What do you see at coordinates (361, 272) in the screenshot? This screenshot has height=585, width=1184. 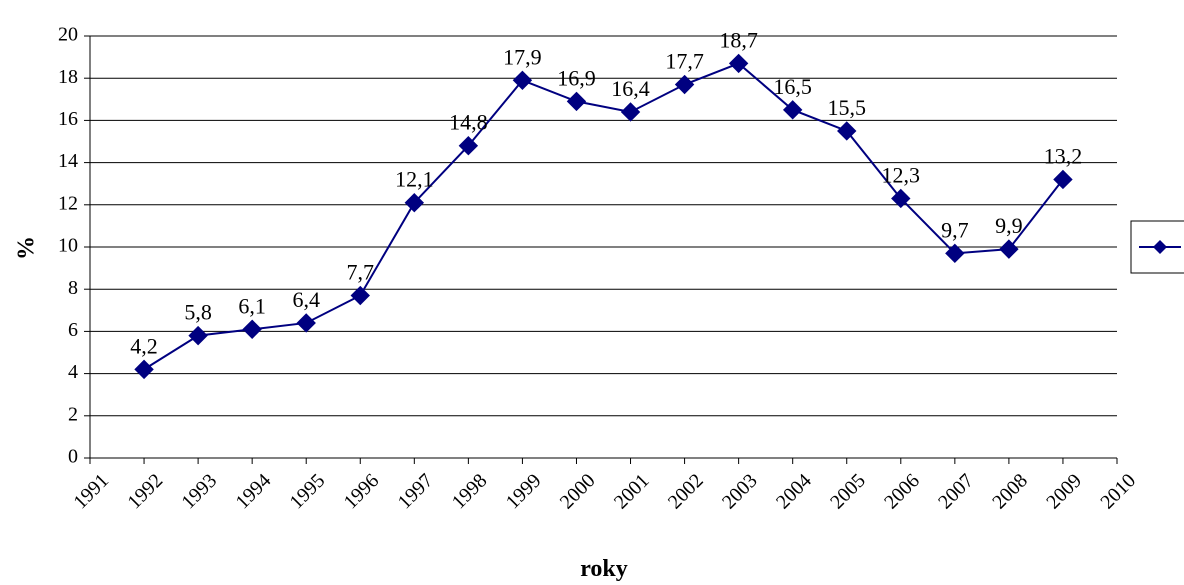 I see `data-label: 7,7` at bounding box center [361, 272].